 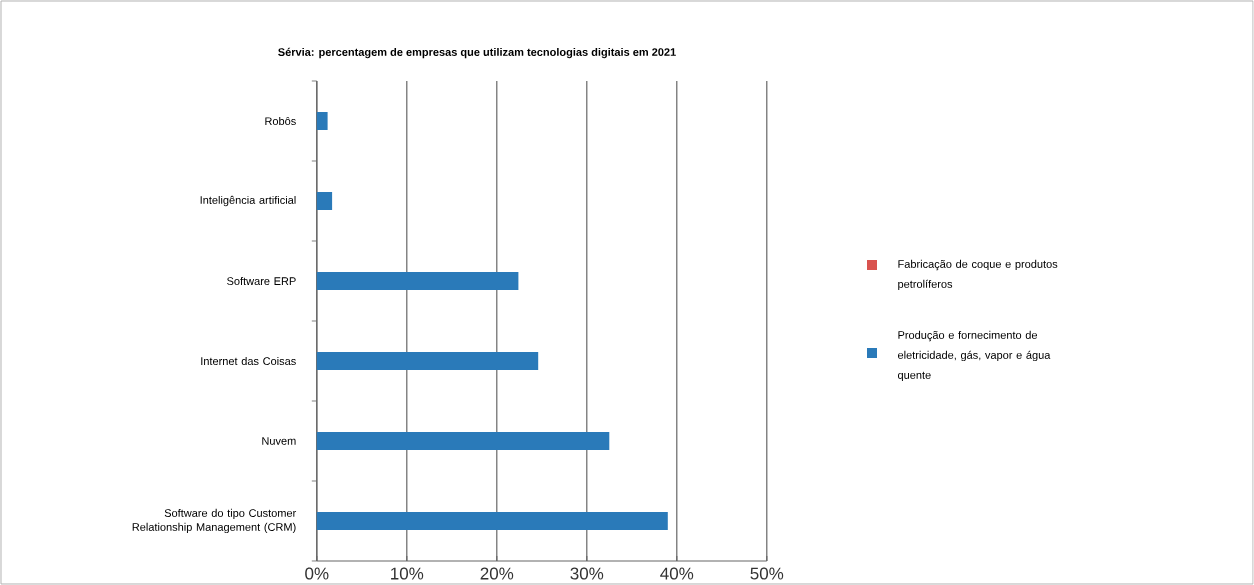 What do you see at coordinates (767, 573) in the screenshot?
I see `x-tick-label: 50%` at bounding box center [767, 573].